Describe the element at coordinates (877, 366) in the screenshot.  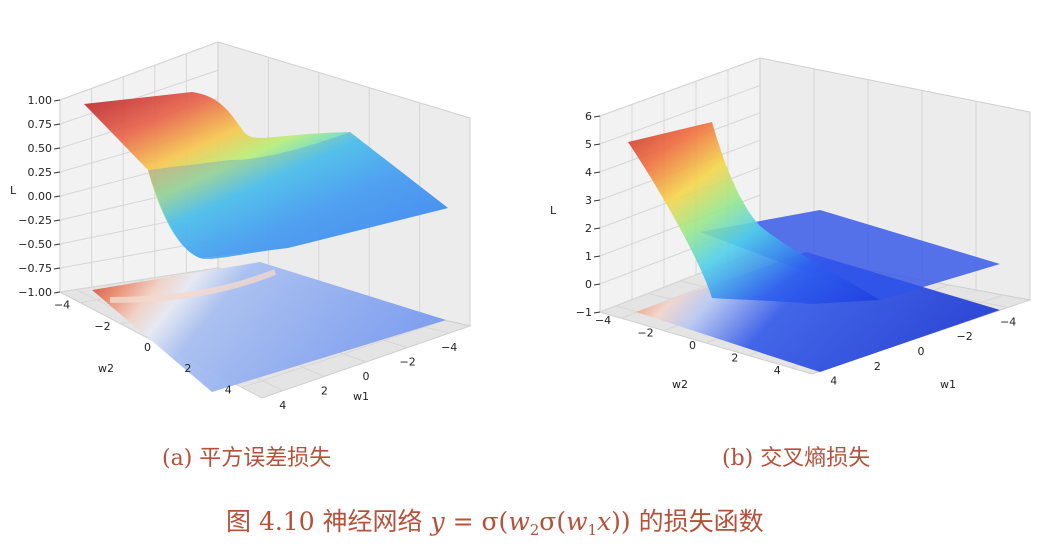
I see `chart-b-x-tick-label: 2` at that location.